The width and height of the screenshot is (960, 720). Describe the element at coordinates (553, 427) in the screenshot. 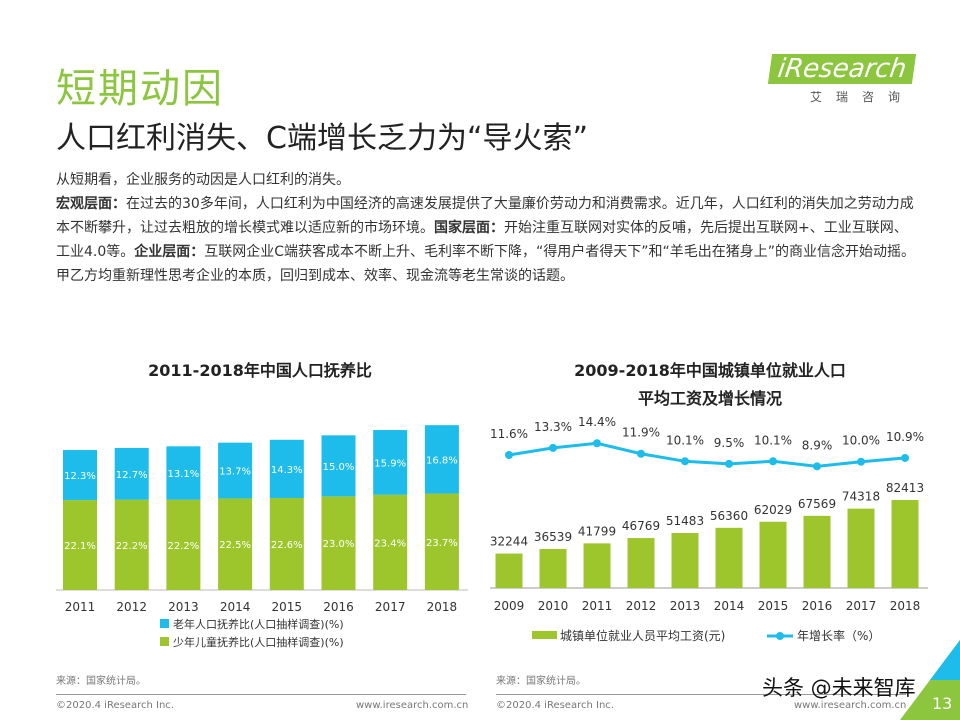

I see `growth-label: 13.3%` at that location.